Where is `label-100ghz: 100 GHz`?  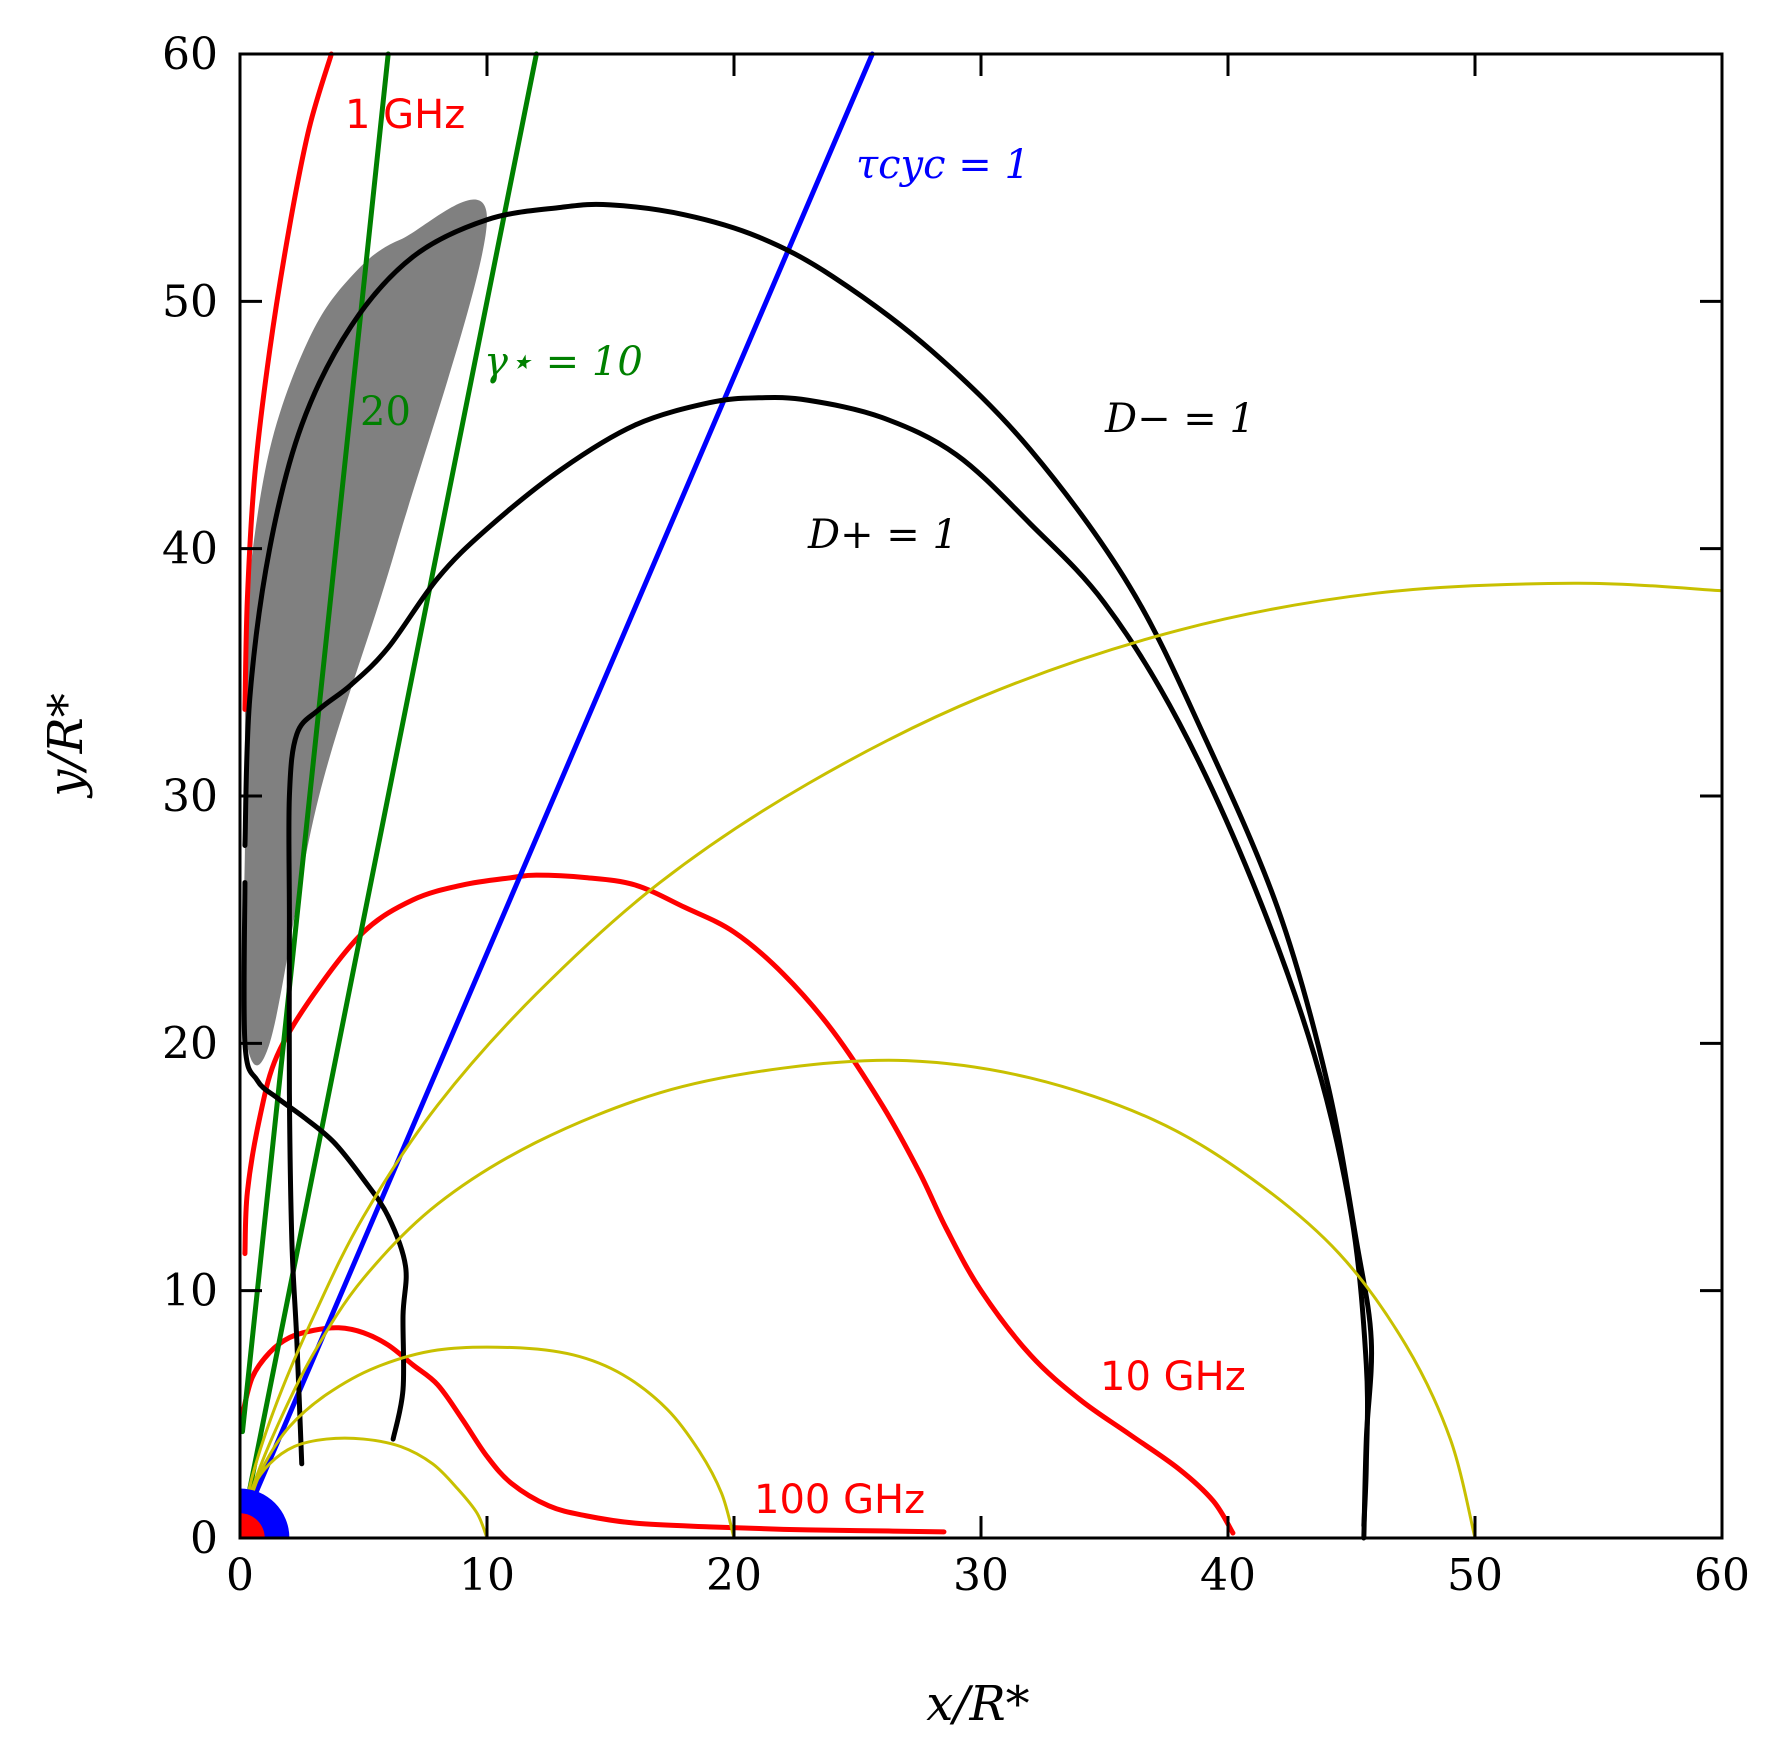 label-100ghz: 100 GHz is located at coordinates (839, 1500).